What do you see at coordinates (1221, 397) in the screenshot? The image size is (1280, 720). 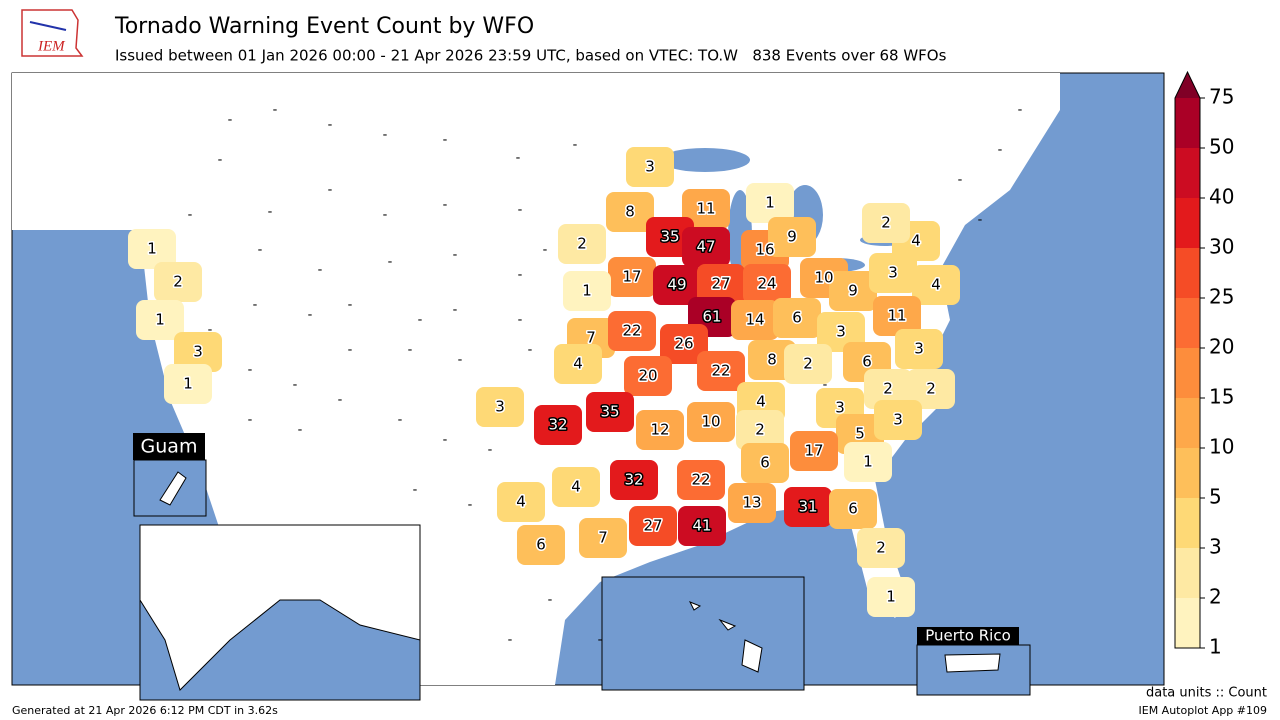 I see `colorbar-tick-label: 15` at bounding box center [1221, 397].